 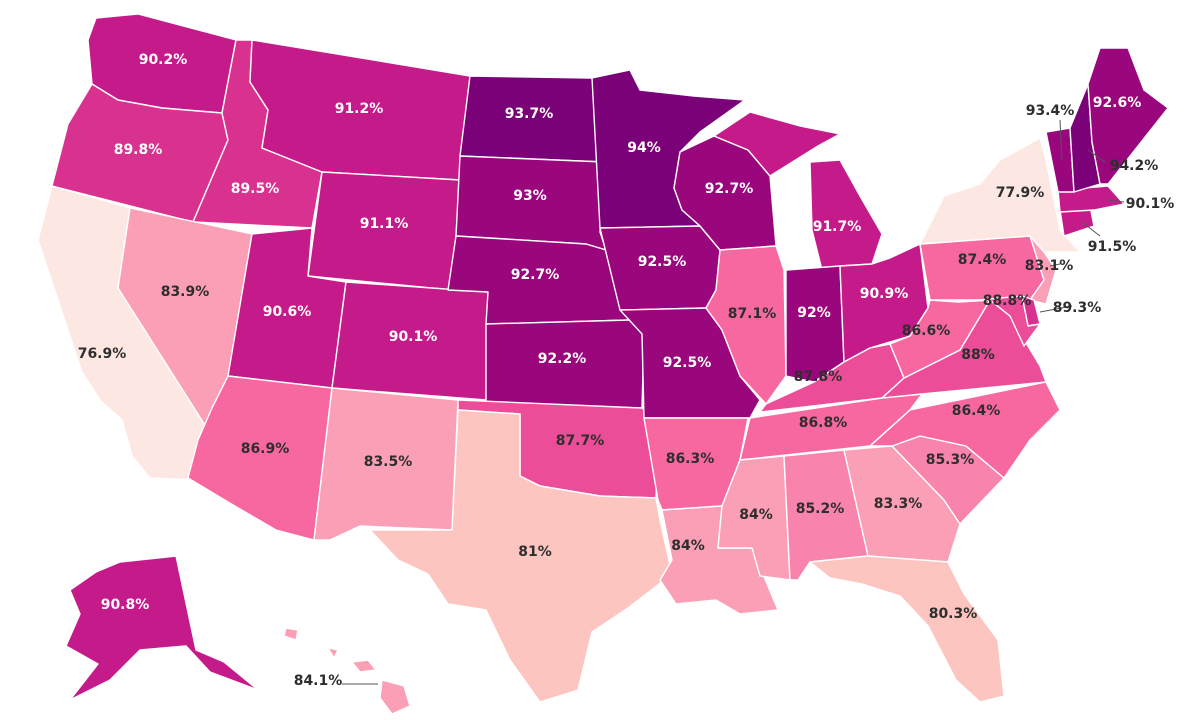 What do you see at coordinates (162, 628) in the screenshot?
I see `state-ak` at bounding box center [162, 628].